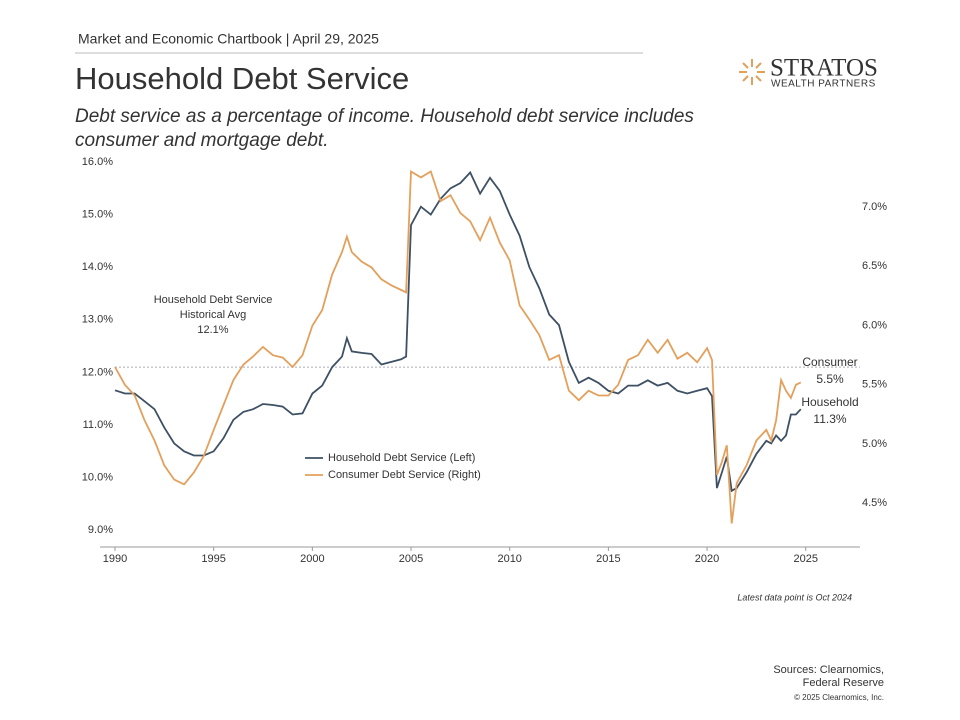 The height and width of the screenshot is (720, 960). Describe the element at coordinates (824, 68) in the screenshot. I see `logo-name: STRATOS` at that location.